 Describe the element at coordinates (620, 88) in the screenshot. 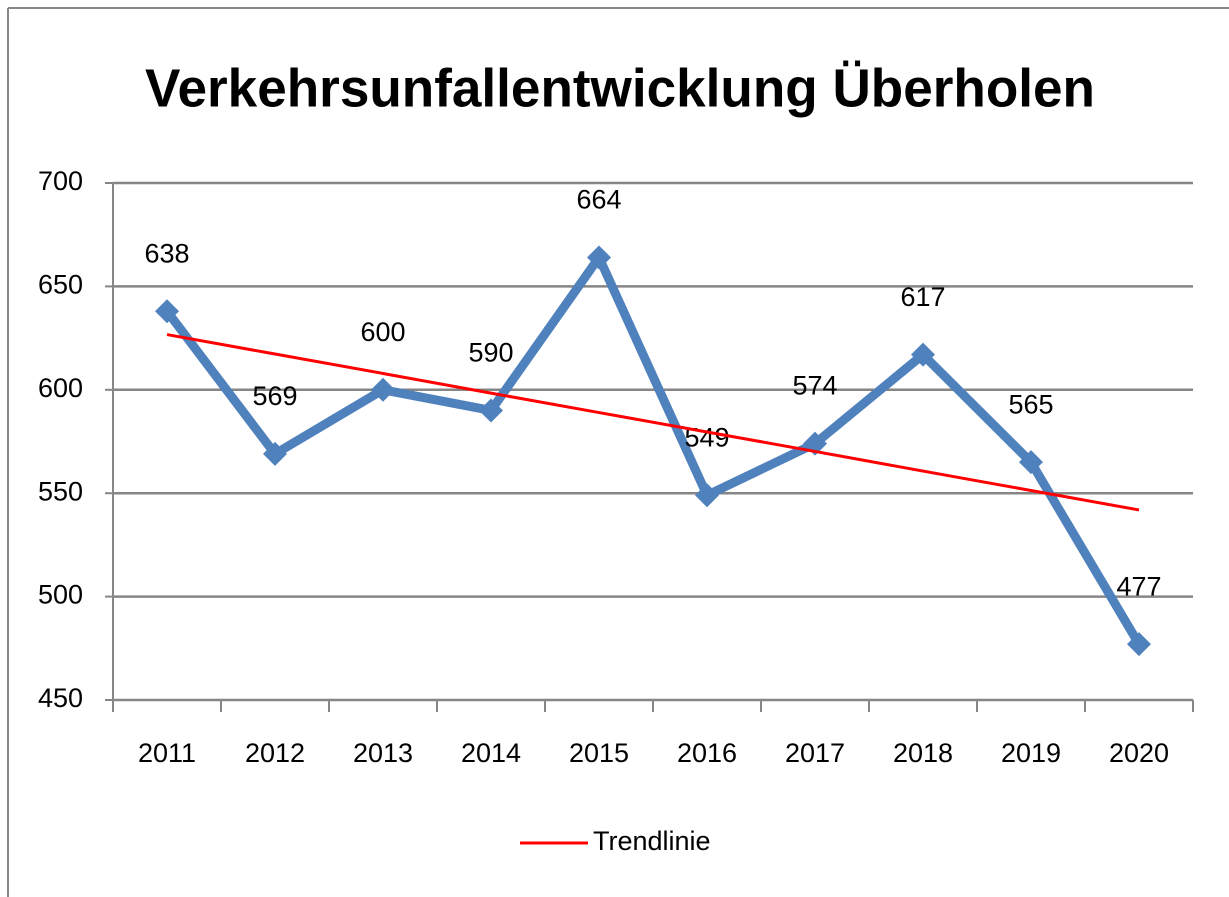

I see `chart-title: Verkehrsunfallentwicklung Überholen` at that location.